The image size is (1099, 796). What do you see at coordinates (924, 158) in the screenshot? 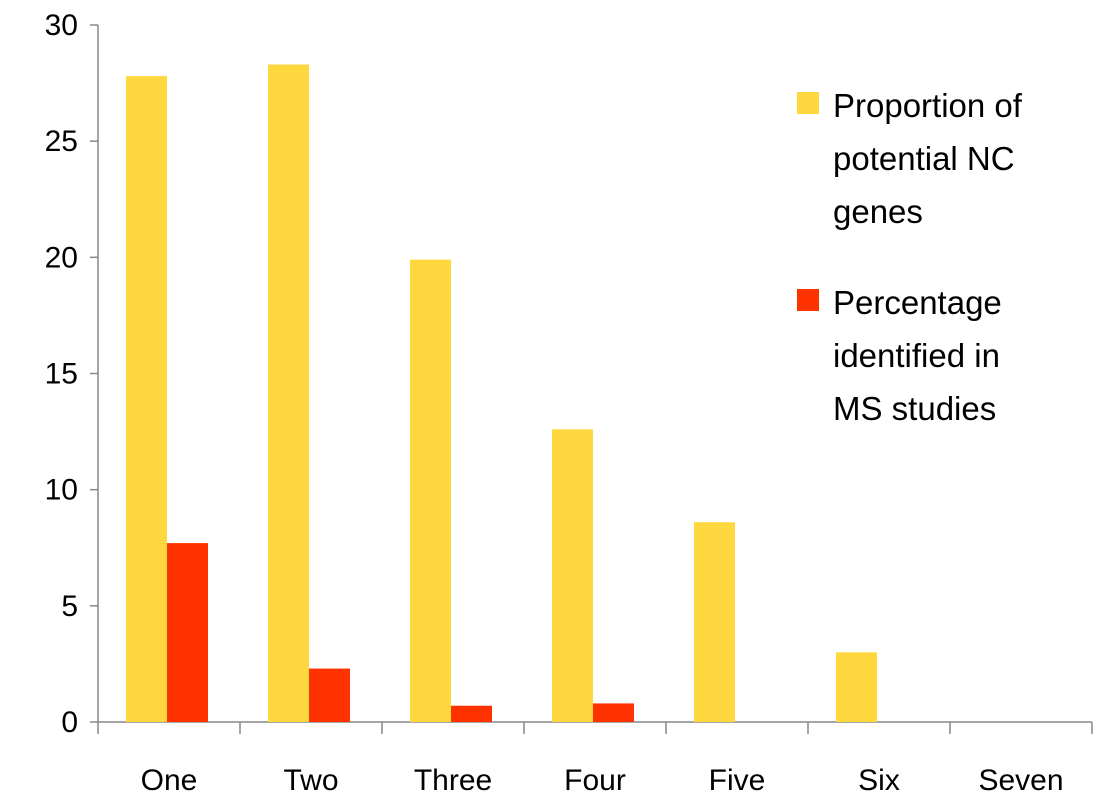
I see `legend-label: potential NC` at bounding box center [924, 158].